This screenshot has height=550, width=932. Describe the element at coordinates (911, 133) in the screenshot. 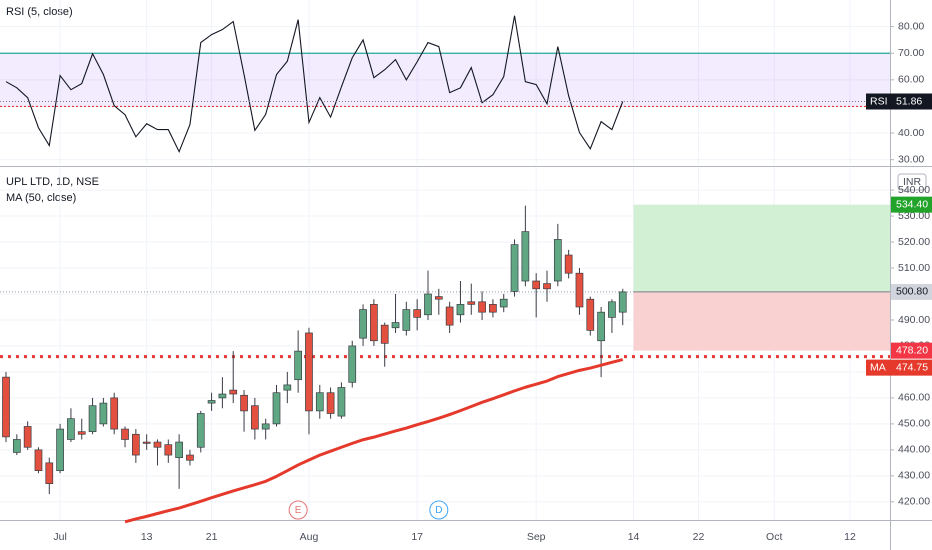

I see `y-tick-label: 40.00` at that location.